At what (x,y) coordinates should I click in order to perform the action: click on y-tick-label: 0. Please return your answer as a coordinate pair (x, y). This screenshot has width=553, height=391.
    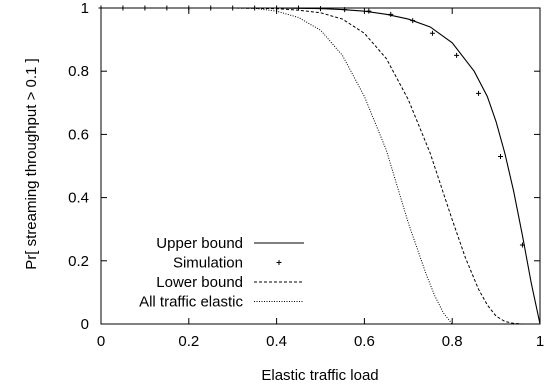
    Looking at the image, I should click on (85, 324).